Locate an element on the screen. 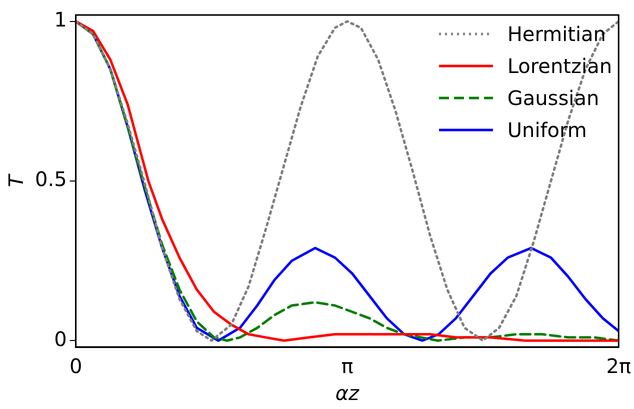  legend-label: Hermitian is located at coordinates (556, 34).